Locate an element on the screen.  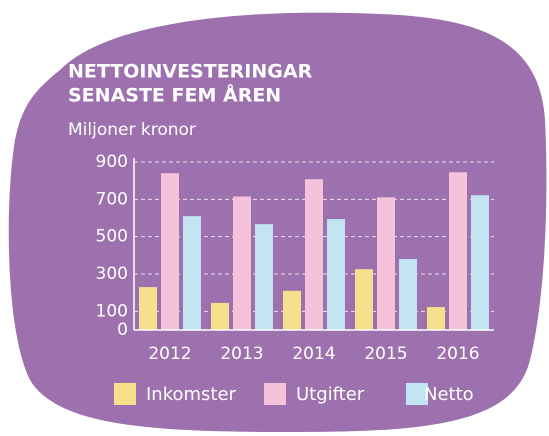
y-tick-label: 900 is located at coordinates (112, 162).